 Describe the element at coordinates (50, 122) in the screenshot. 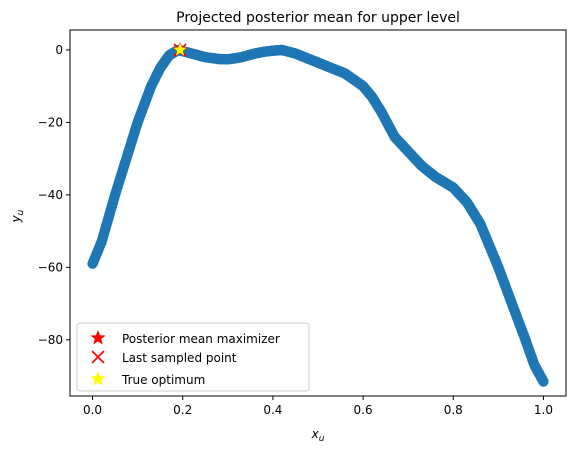

I see `y-tick-label: −20` at that location.